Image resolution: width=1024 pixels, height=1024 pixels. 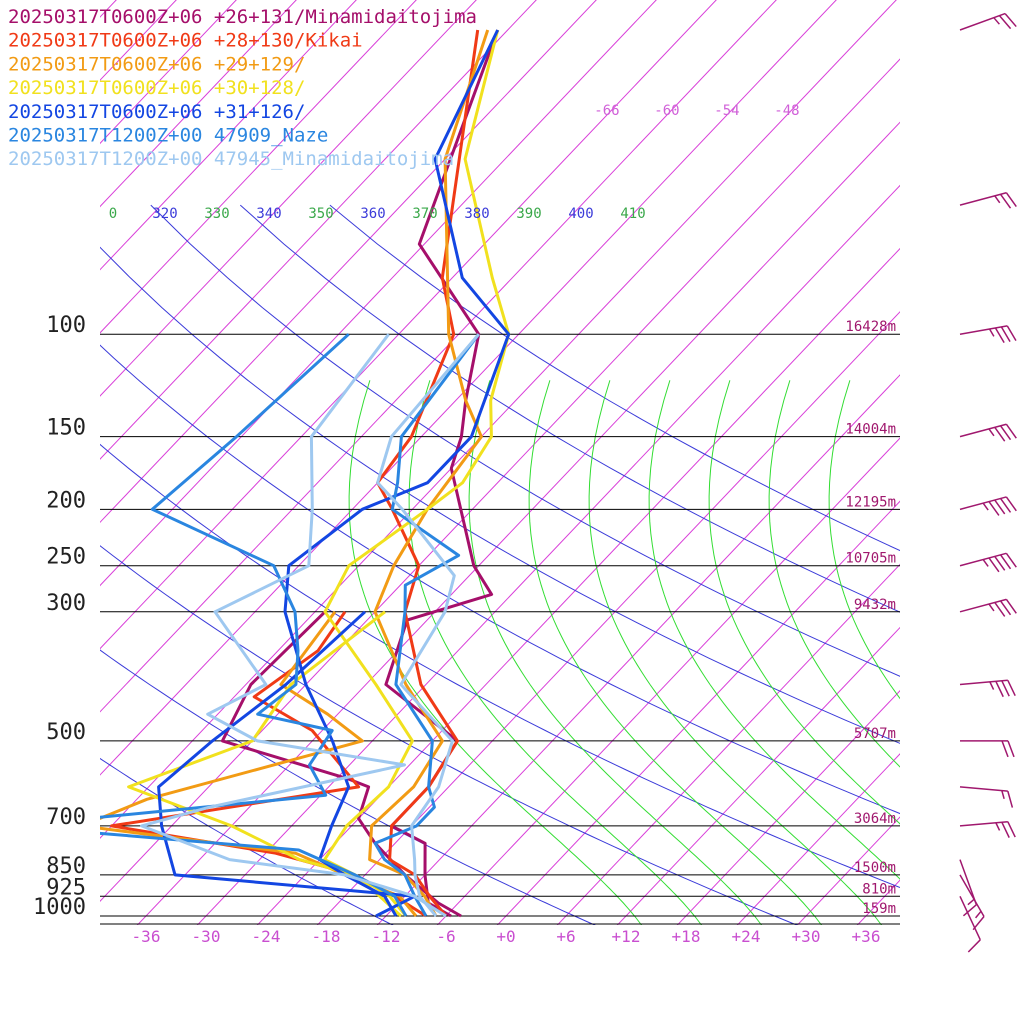 I want to click on pressure-tick-label: 100, so click(x=66, y=325).